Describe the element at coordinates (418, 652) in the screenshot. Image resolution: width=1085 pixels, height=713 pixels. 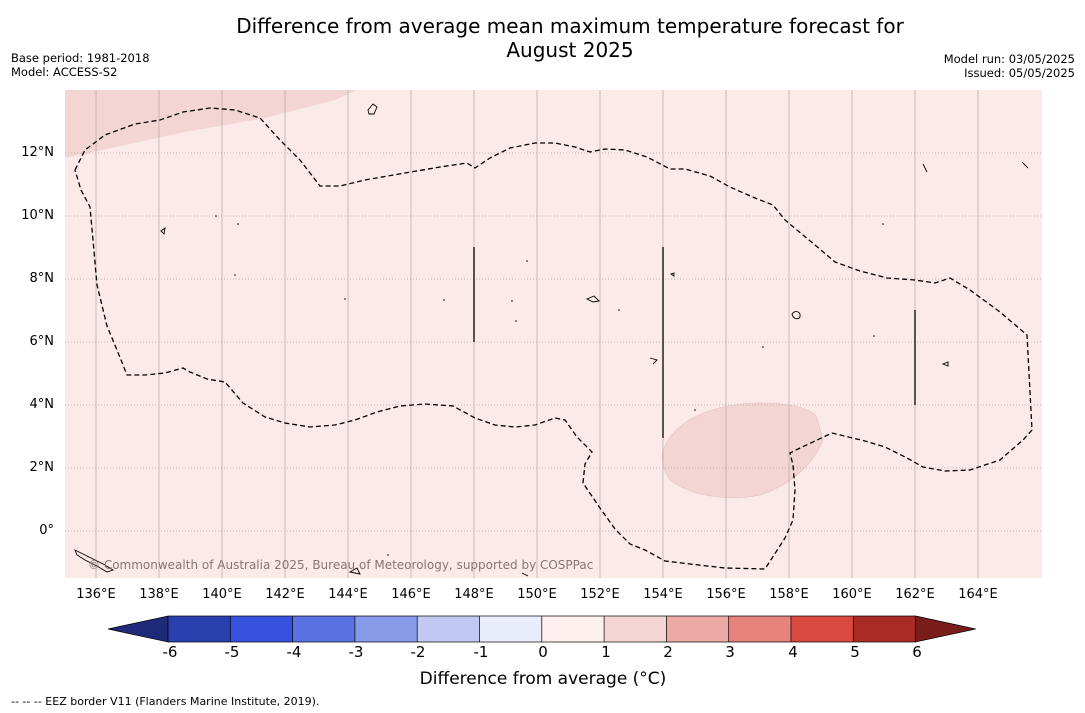
I see `cb-tick-neg2: -2` at that location.